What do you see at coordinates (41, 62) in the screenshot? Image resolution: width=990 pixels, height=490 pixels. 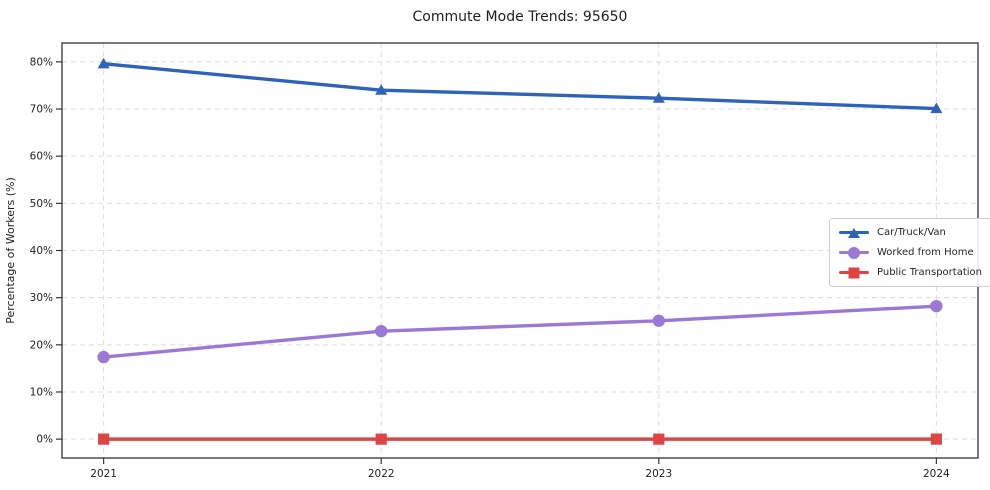 I see `y-tick-label: 80%` at bounding box center [41, 62].